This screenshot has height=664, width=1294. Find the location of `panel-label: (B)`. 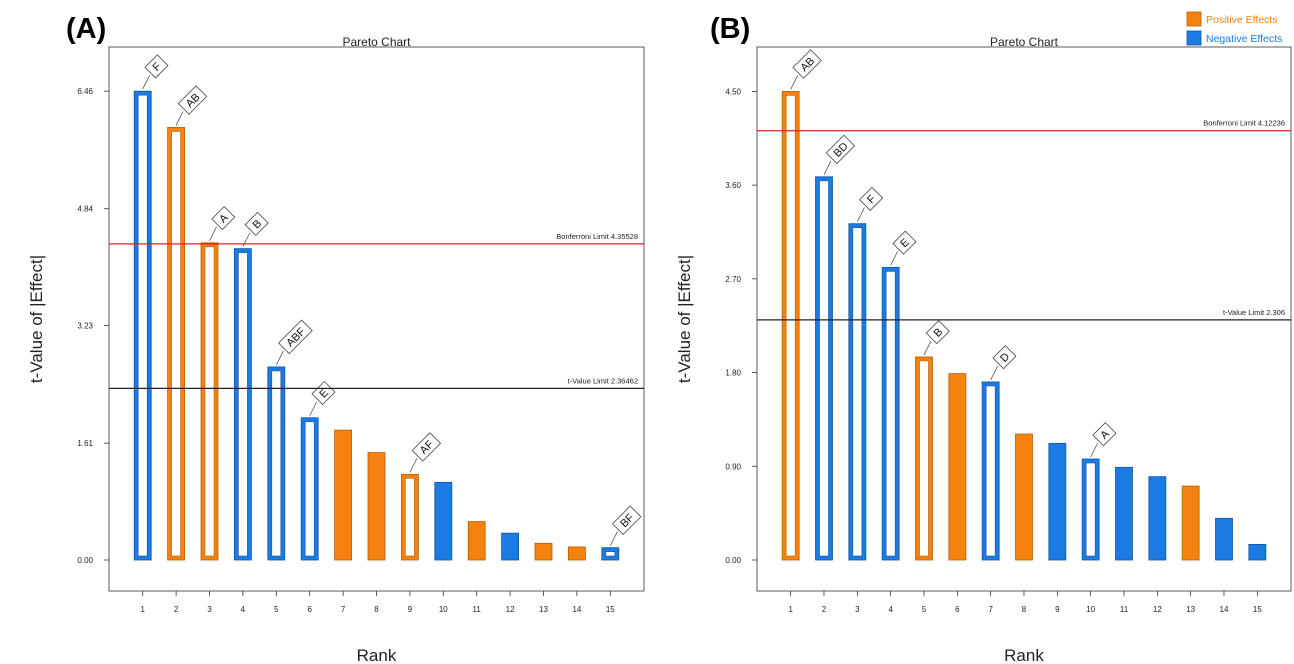

panel-label: (B) is located at coordinates (730, 29).